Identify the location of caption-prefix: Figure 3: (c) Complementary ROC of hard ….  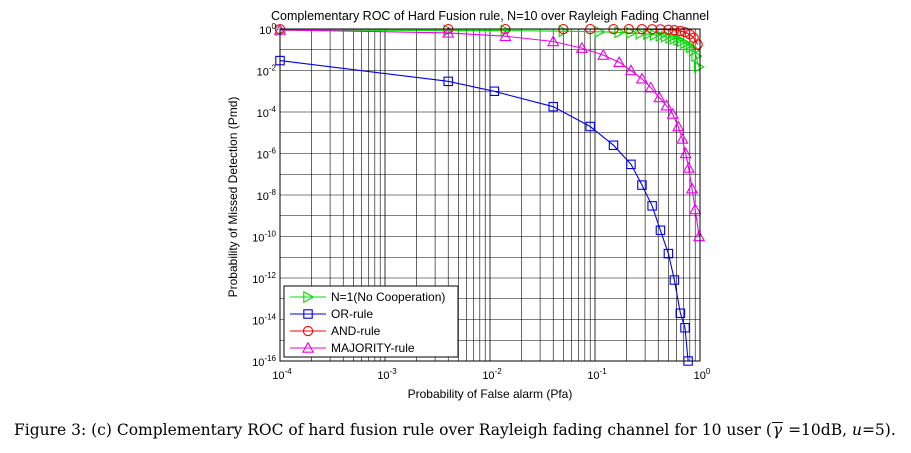
(393, 430).